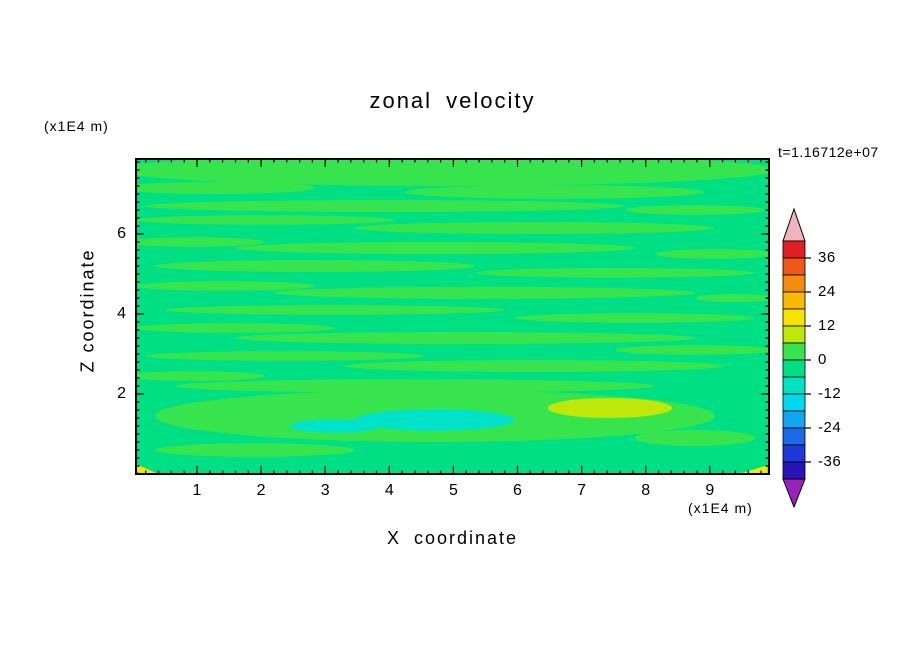 This screenshot has height=654, width=904. Describe the element at coordinates (87, 310) in the screenshot. I see `y-axis-title: Z coordinate` at that location.